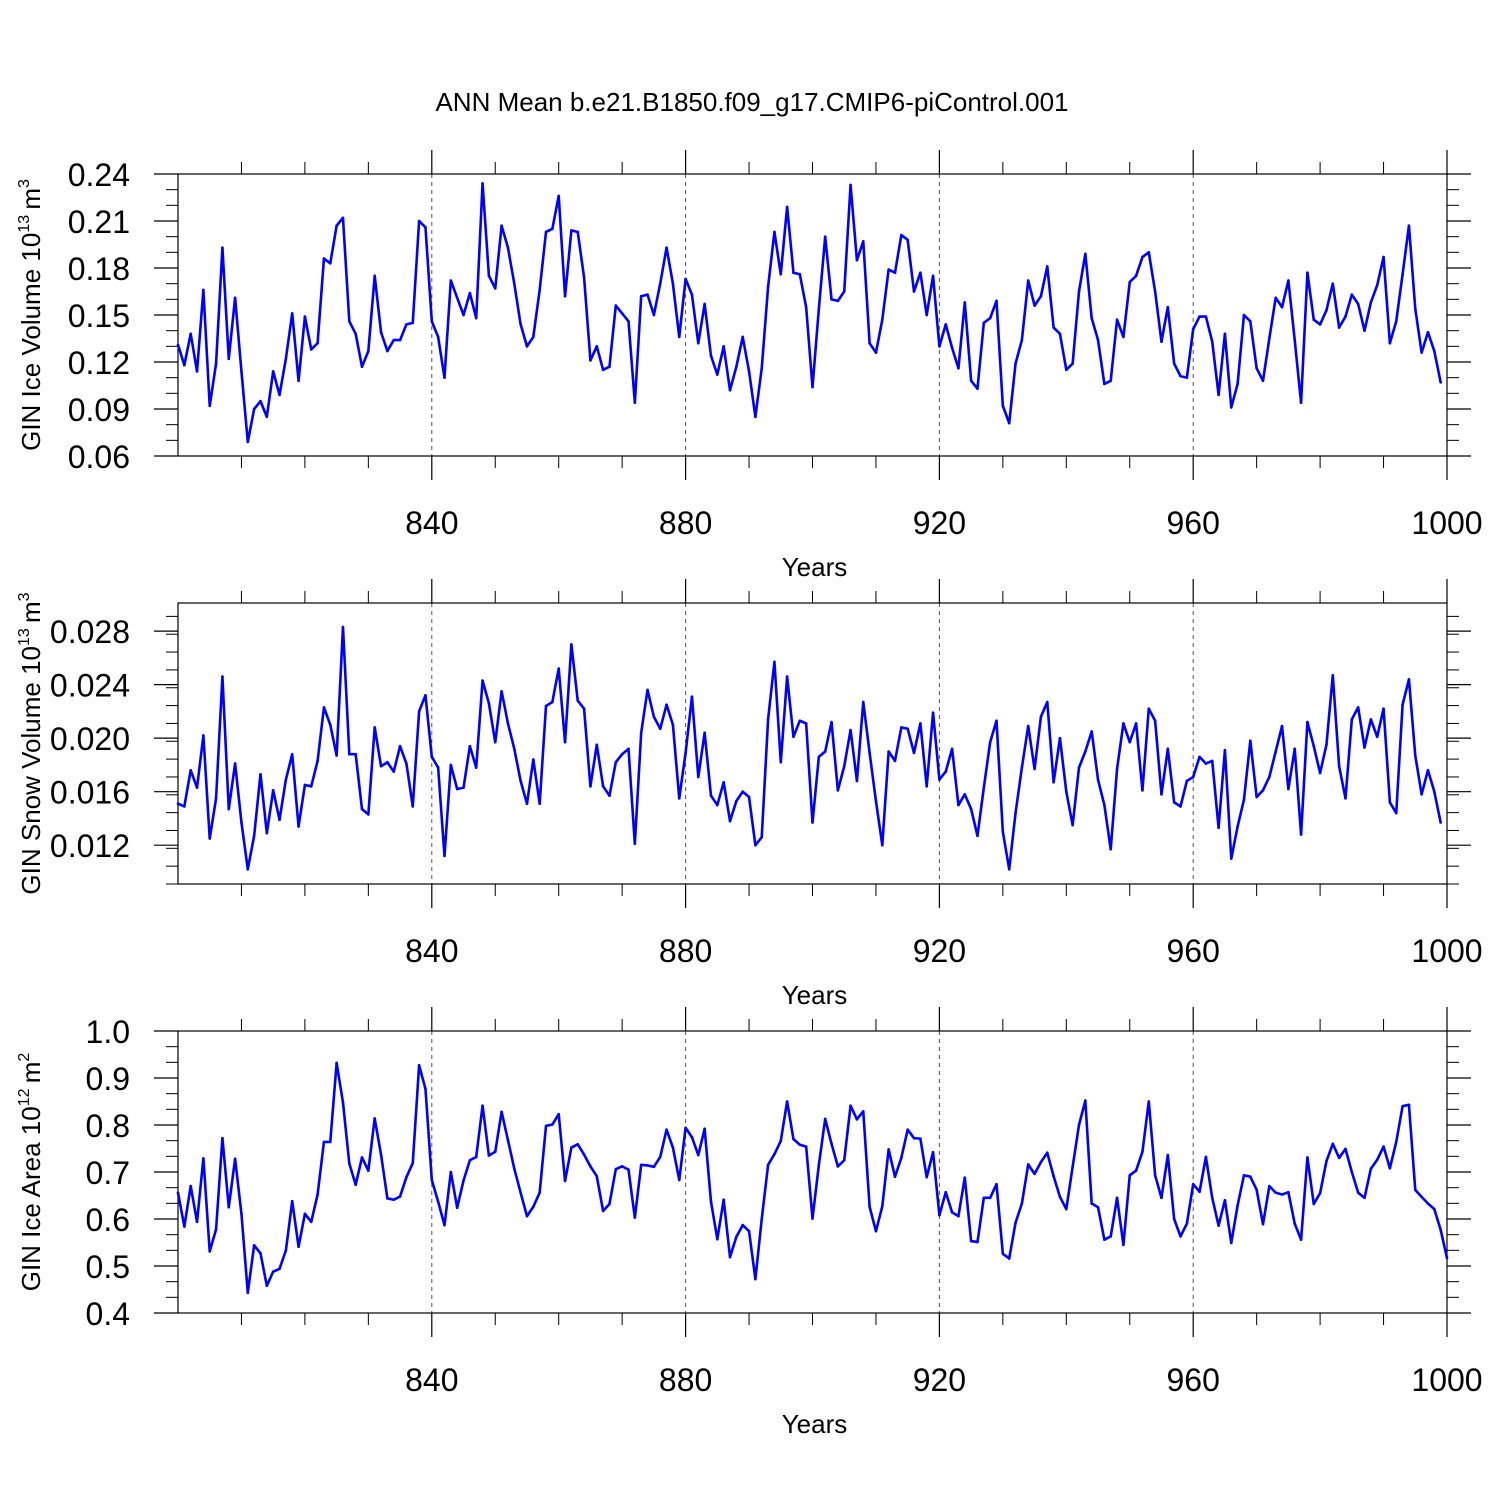 The height and width of the screenshot is (1500, 1500). I want to click on x-tick-label: 960, so click(1193, 1380).